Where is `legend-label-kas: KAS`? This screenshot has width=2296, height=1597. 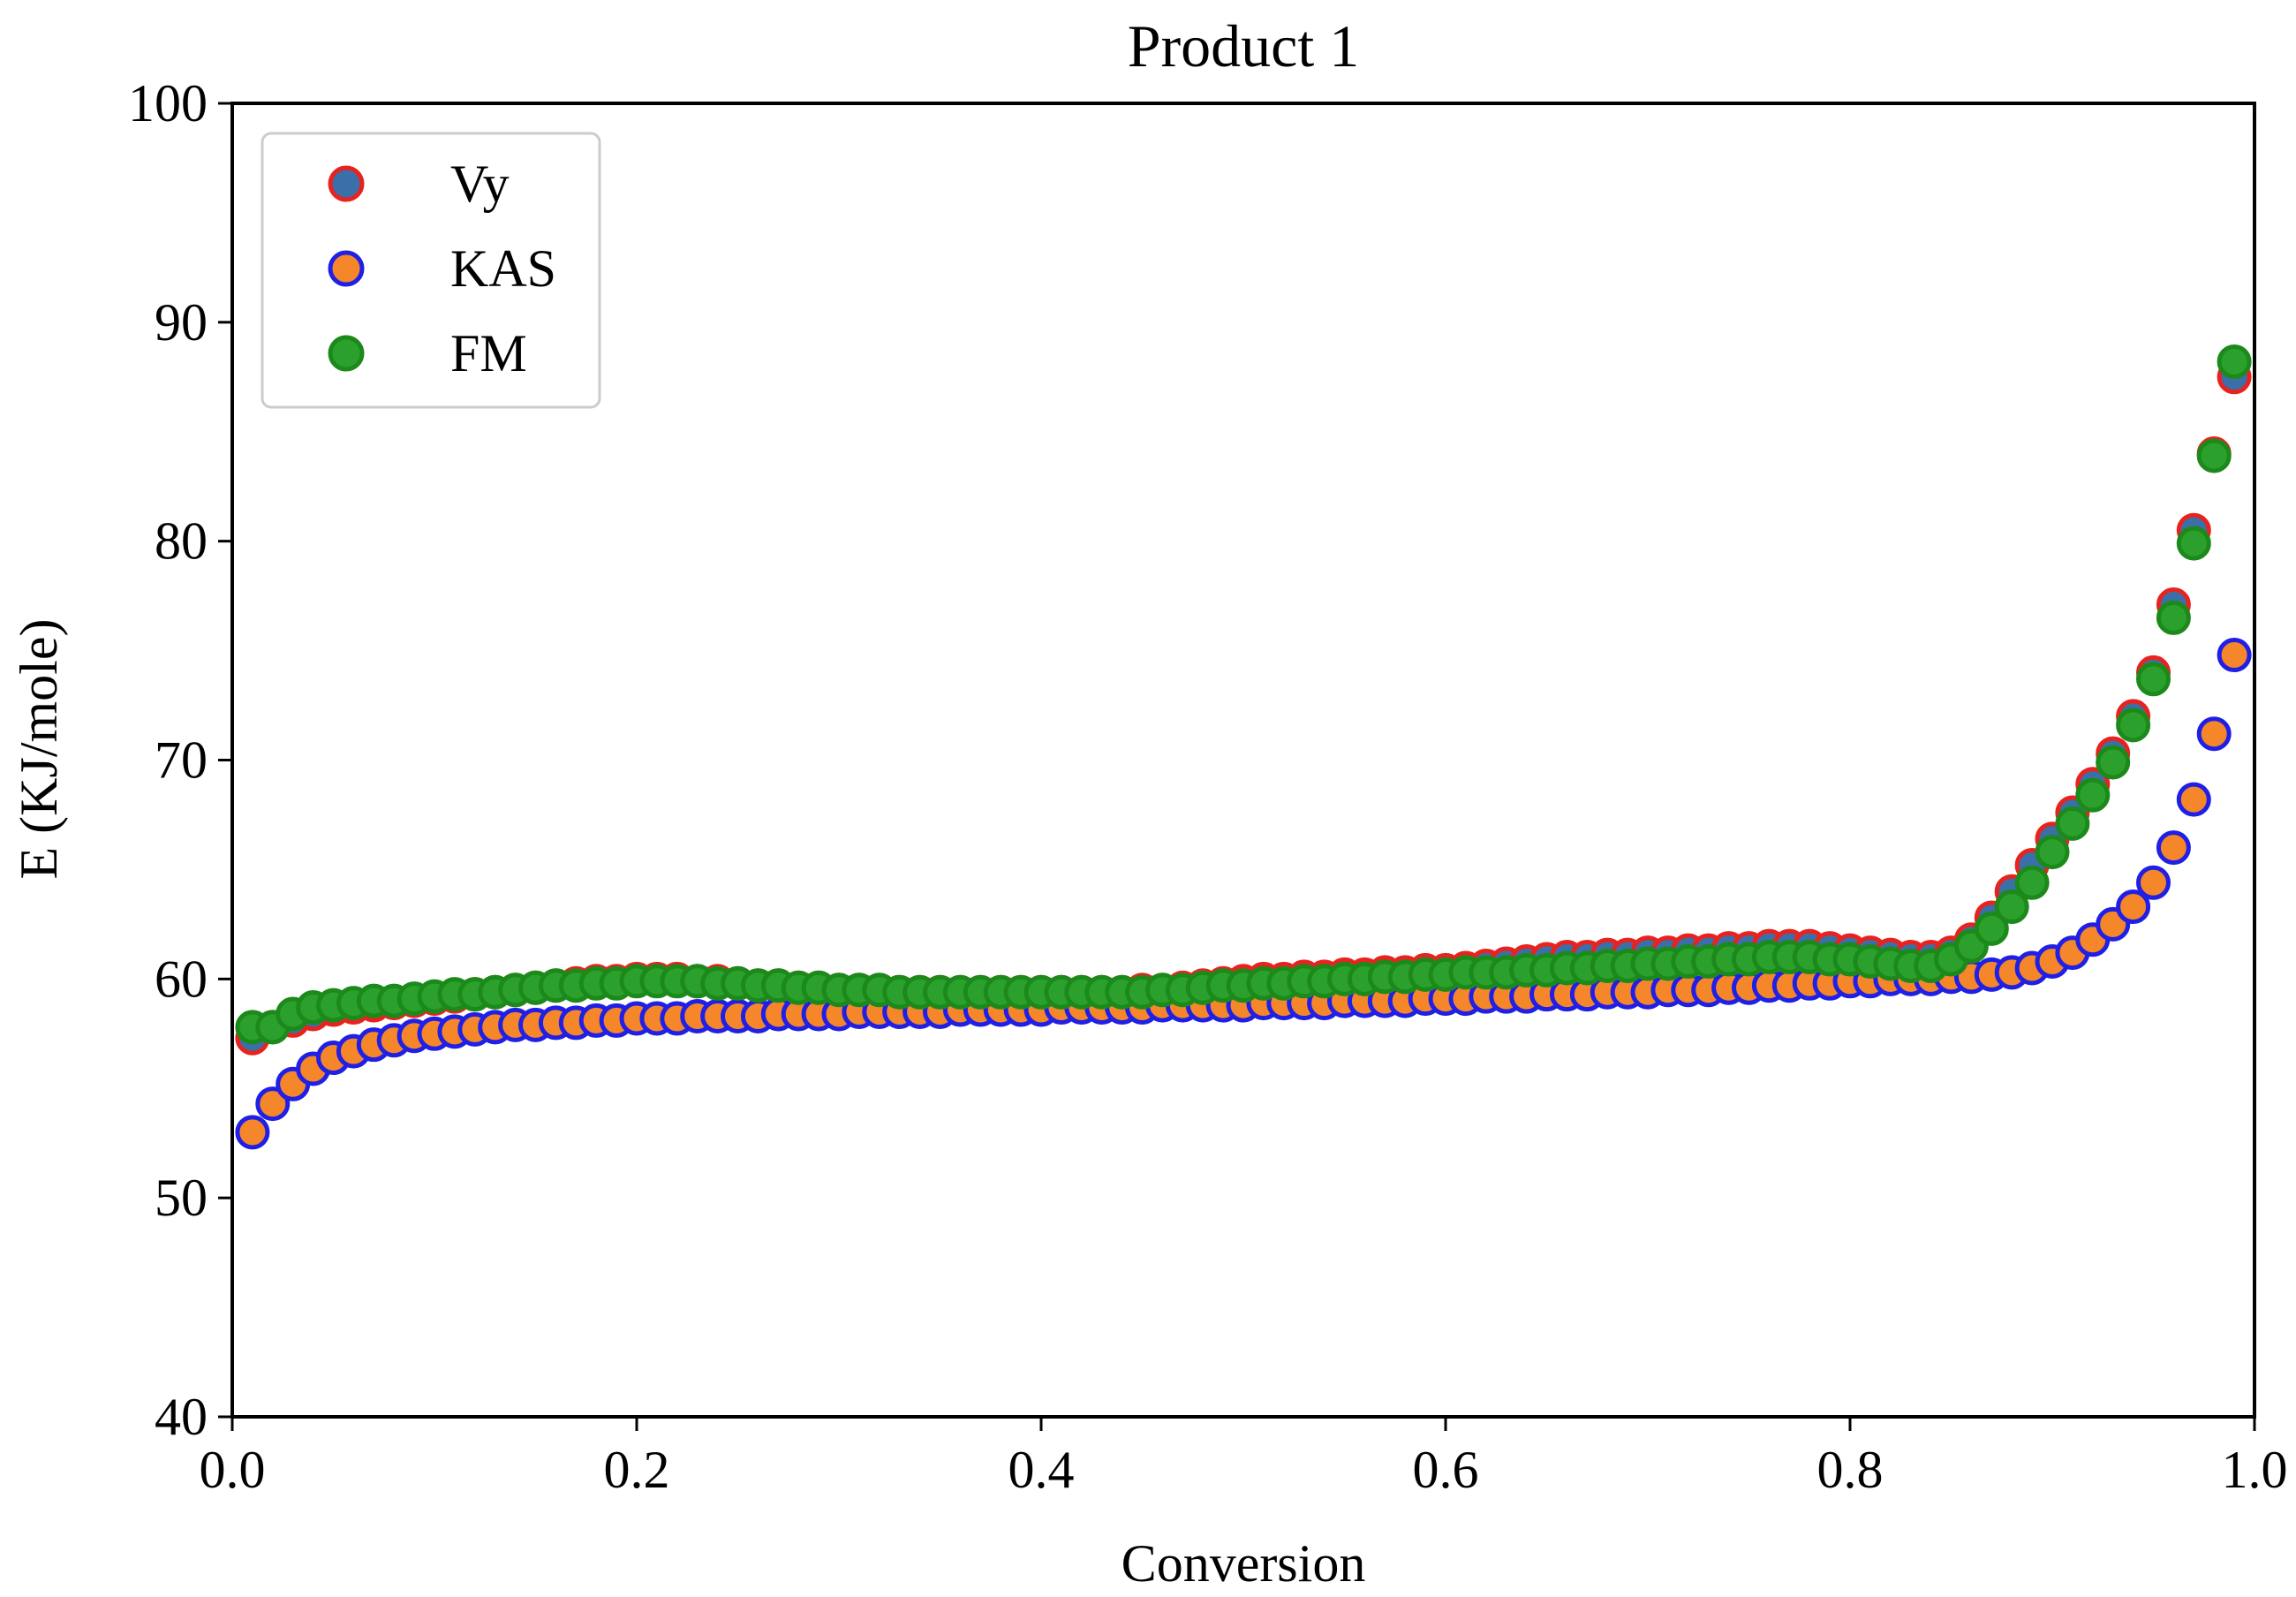
legend-label-kas: KAS is located at coordinates (503, 268).